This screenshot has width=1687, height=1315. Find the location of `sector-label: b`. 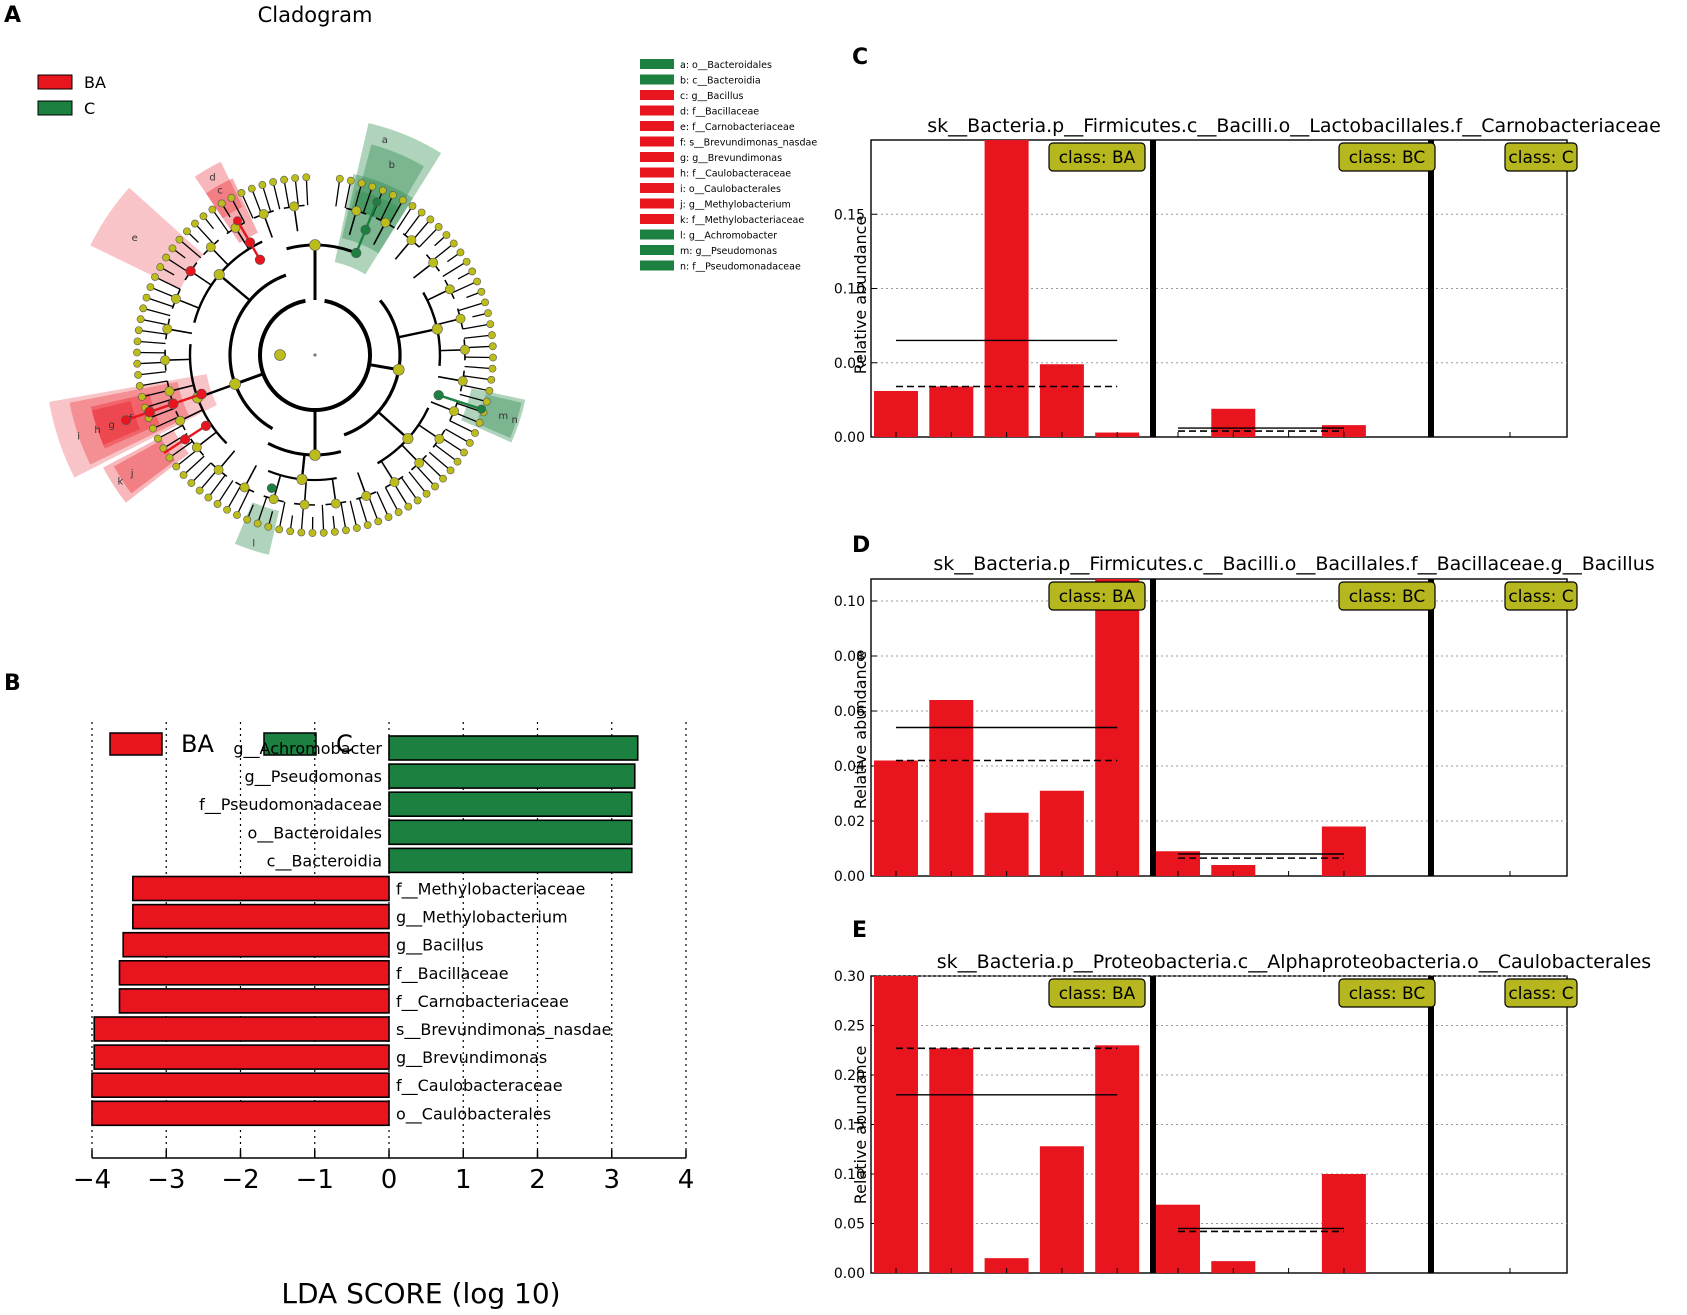

sector-label: b is located at coordinates (392, 165).